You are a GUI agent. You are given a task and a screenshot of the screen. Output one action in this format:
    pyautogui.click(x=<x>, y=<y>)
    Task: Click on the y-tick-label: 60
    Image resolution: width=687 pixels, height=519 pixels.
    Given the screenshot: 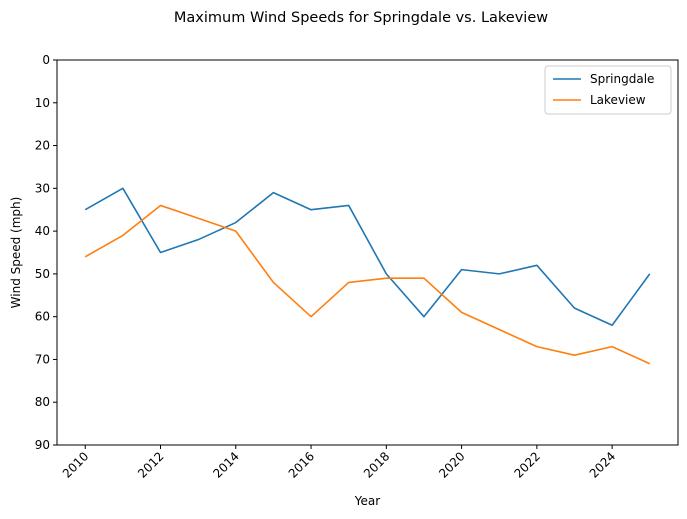 What is the action you would take?
    pyautogui.click(x=42, y=317)
    